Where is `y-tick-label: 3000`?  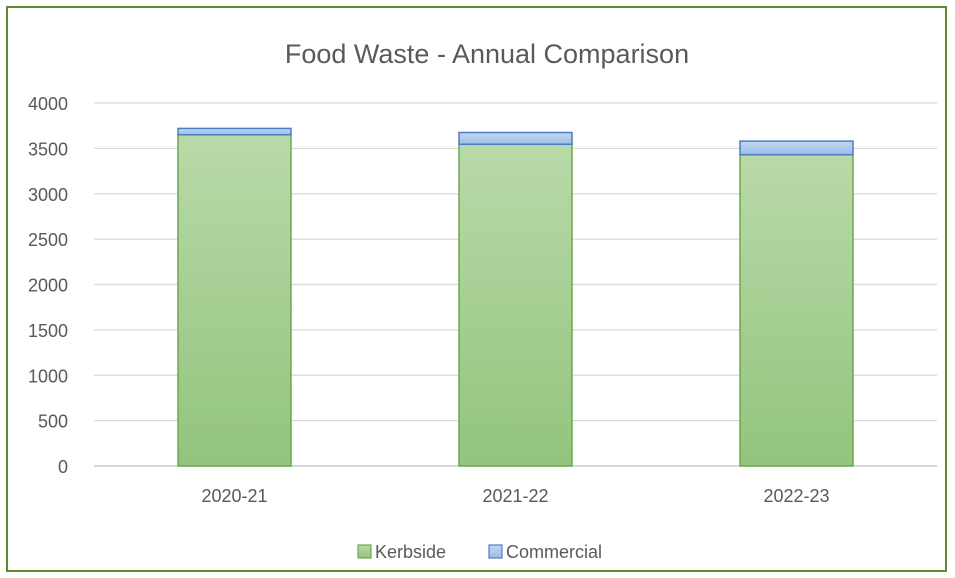
y-tick-label: 3000 is located at coordinates (48, 195).